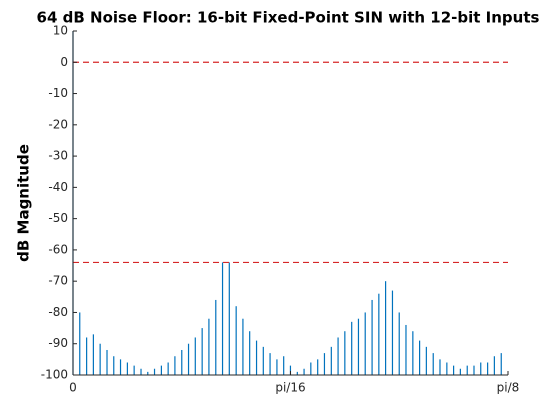  I want to click on y-tick-label: 10, so click(60, 31).